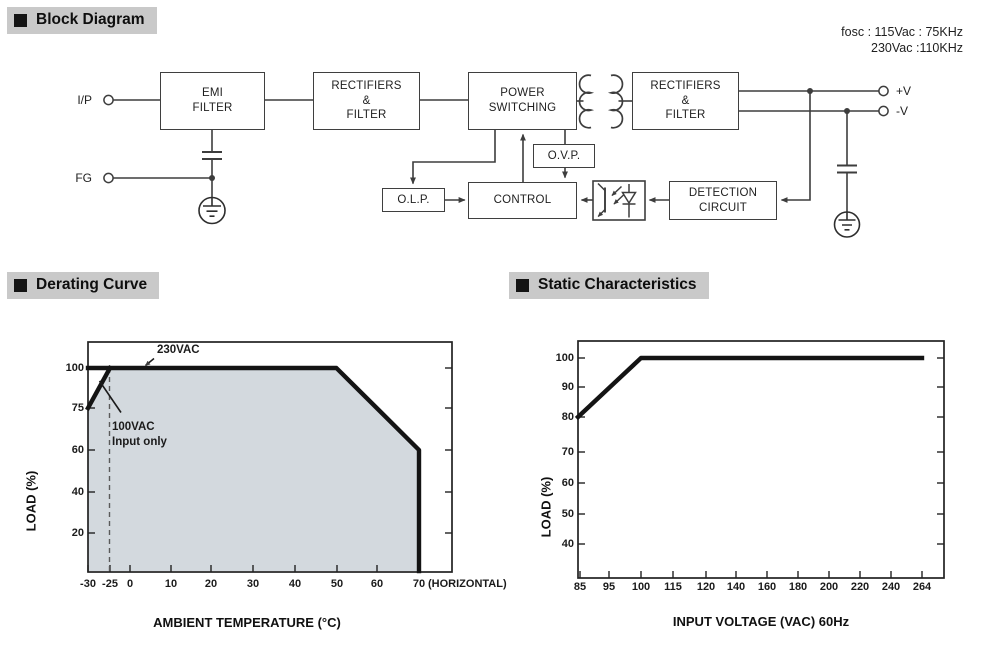 Image resolution: width=997 pixels, height=648 pixels. What do you see at coordinates (522, 200) in the screenshot?
I see `block-control: CONTROL` at bounding box center [522, 200].